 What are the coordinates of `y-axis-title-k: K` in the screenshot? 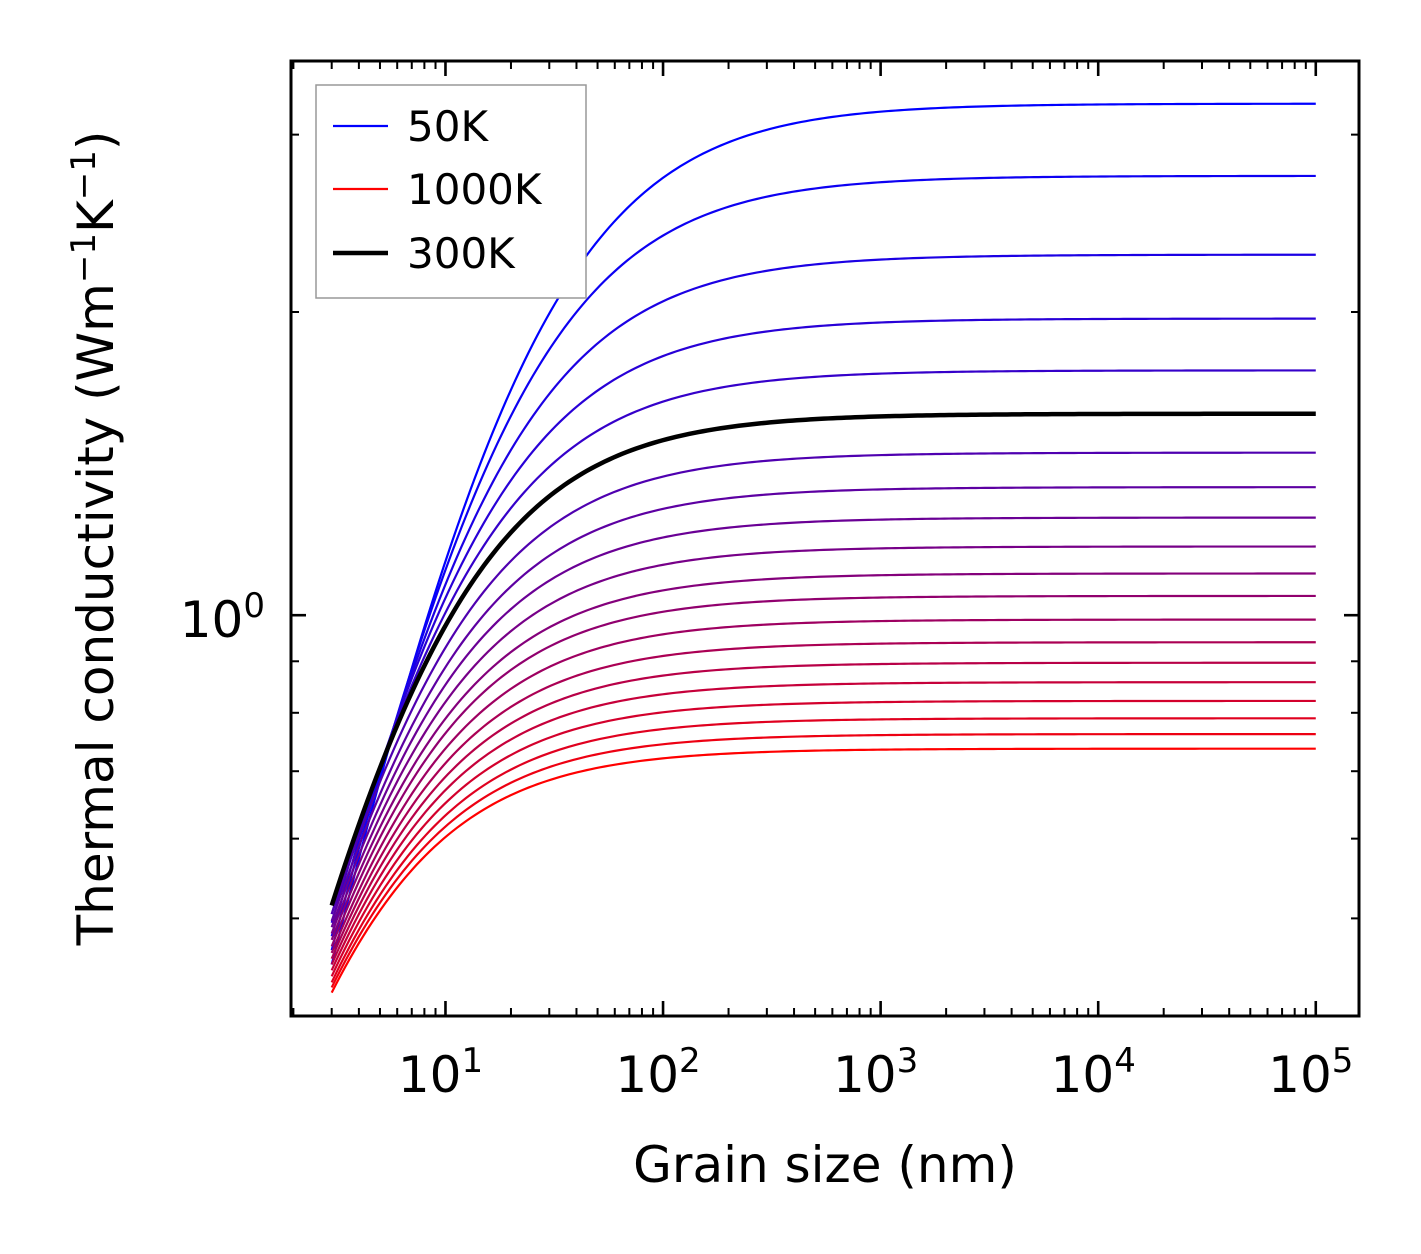 It's located at (96, 216).